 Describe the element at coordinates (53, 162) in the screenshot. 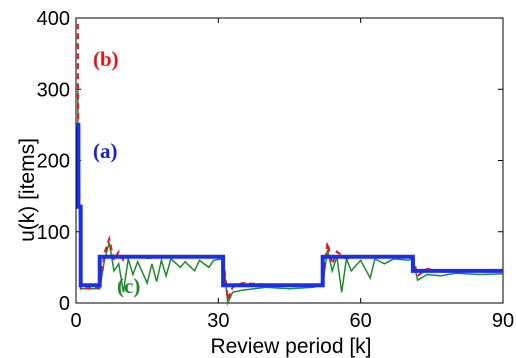

I see `y-tick-label: 200` at that location.